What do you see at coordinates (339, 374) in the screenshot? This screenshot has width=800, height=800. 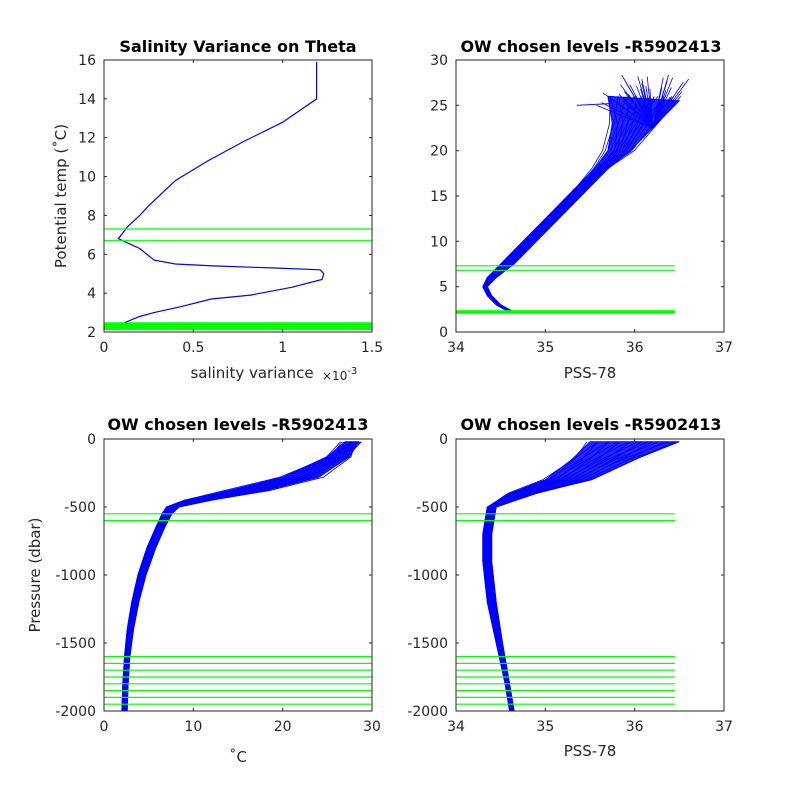 I see `x-exponent: ×10⁻³` at bounding box center [339, 374].